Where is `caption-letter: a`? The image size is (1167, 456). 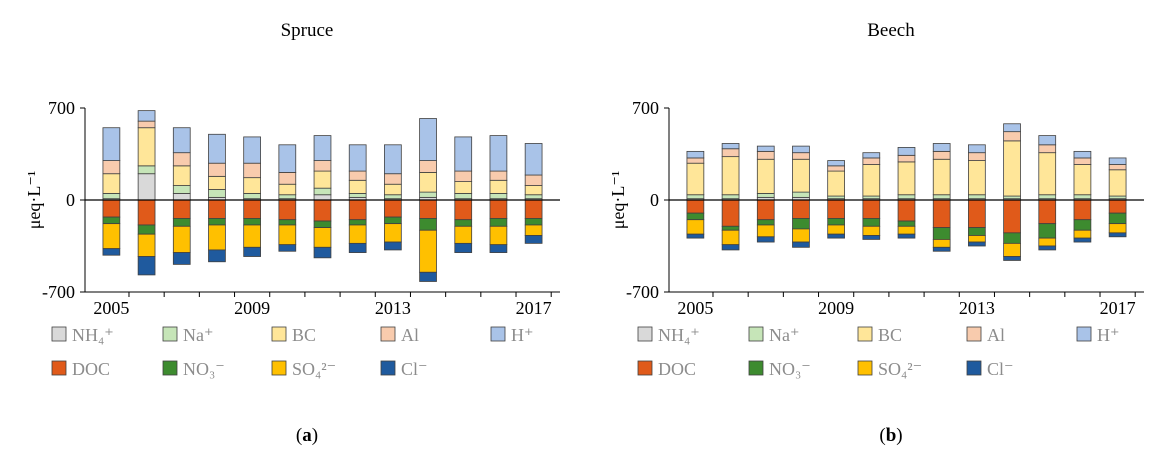 caption-letter: a is located at coordinates (307, 435).